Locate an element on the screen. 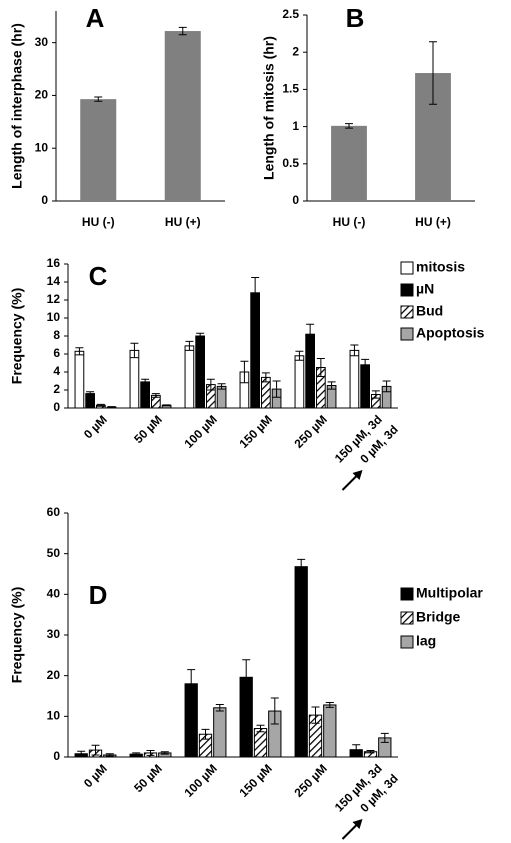 Image resolution: width=511 pixels, height=843 pixels. legend-label: Multipolar is located at coordinates (449, 593).